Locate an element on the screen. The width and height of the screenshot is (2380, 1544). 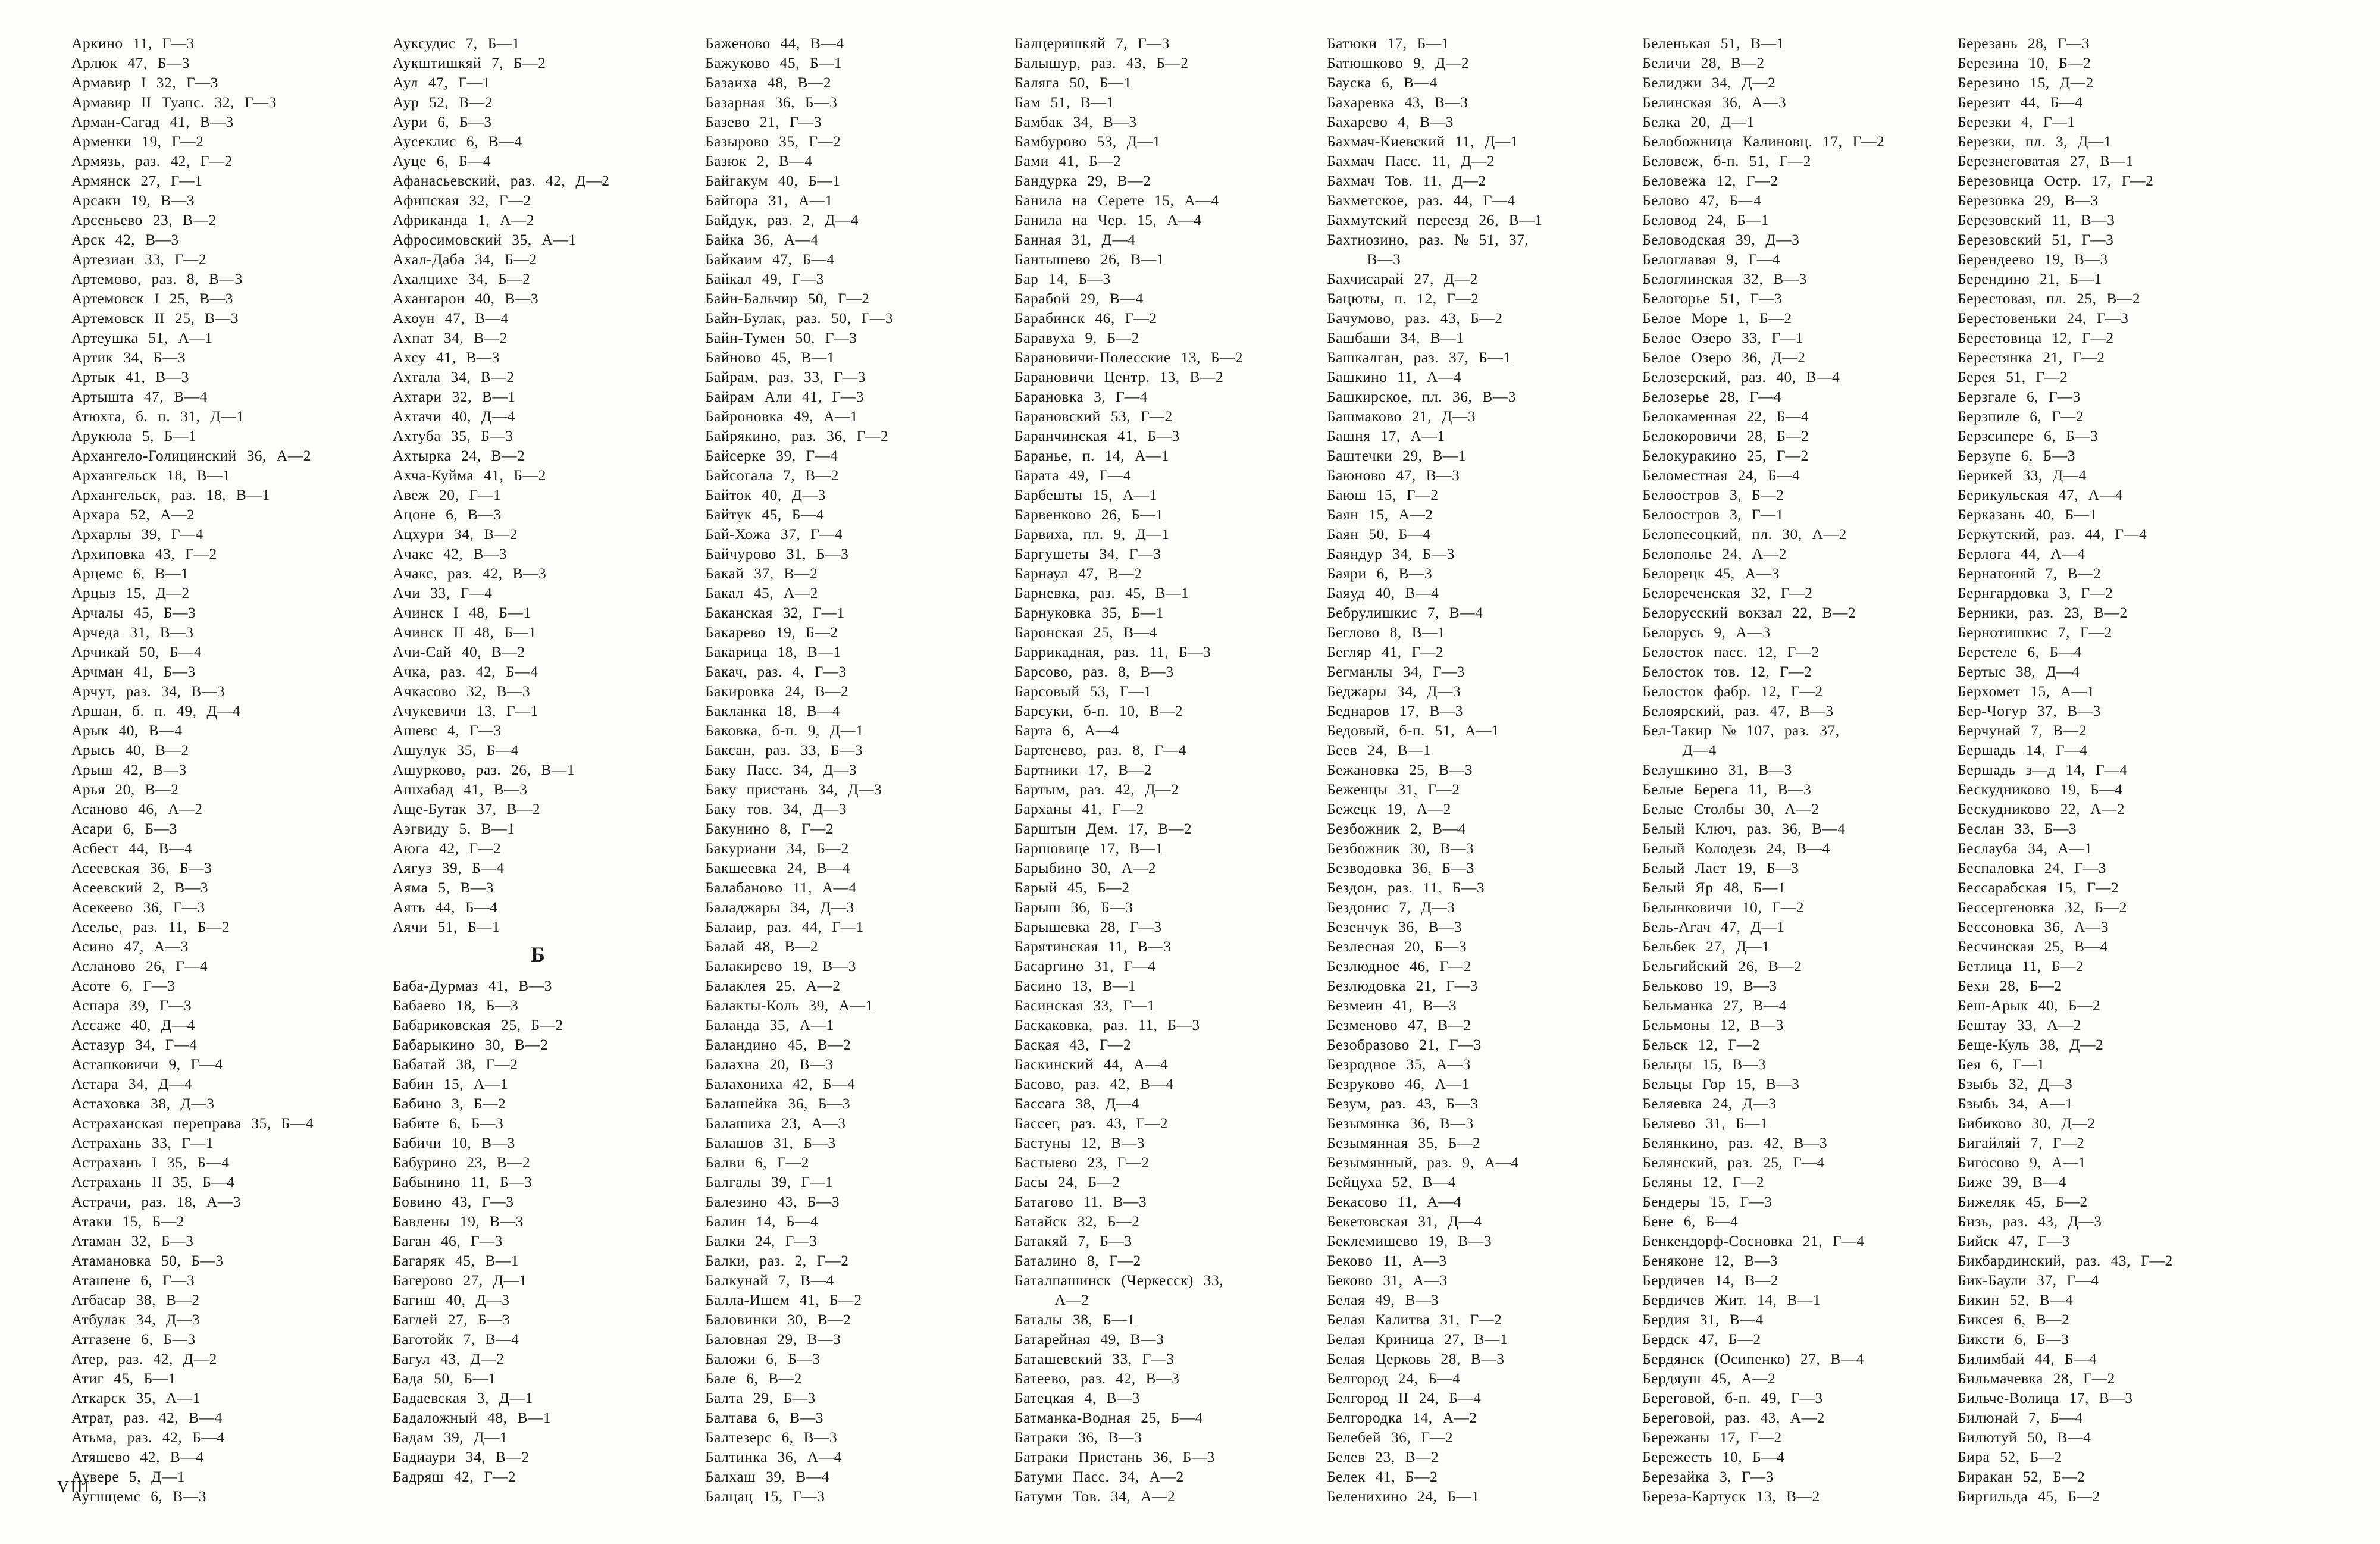
index-entry: Баская 43, Г—2 is located at coordinates (1073, 1044).